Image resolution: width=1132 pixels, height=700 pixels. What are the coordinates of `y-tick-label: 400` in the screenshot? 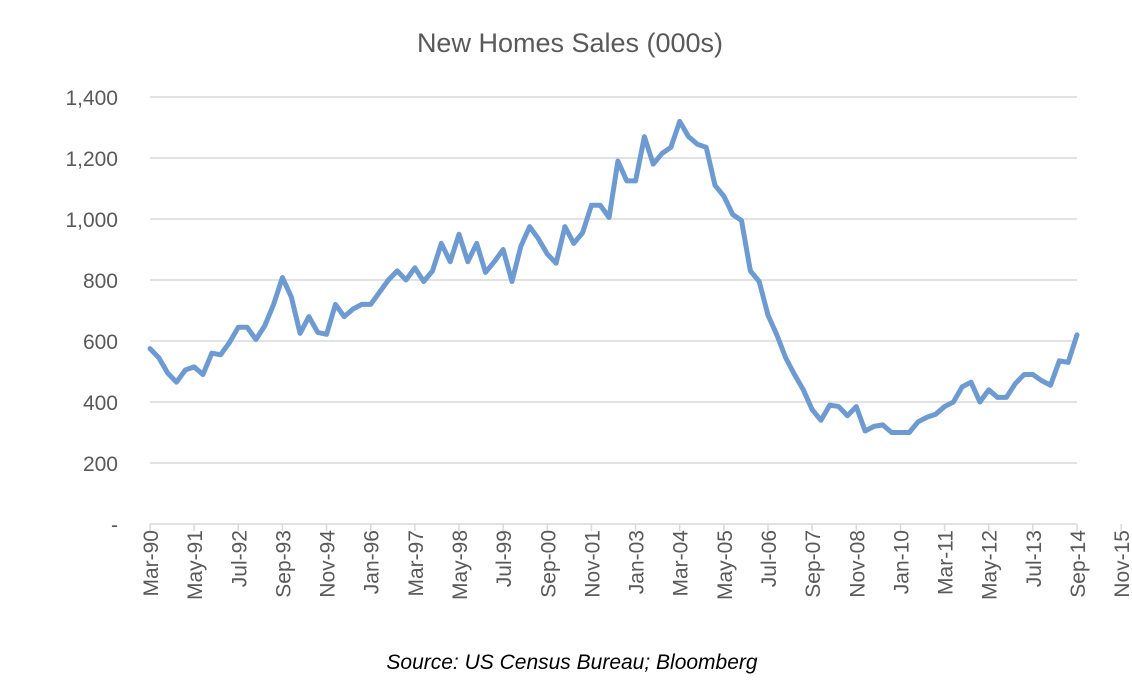 It's located at (100, 403).